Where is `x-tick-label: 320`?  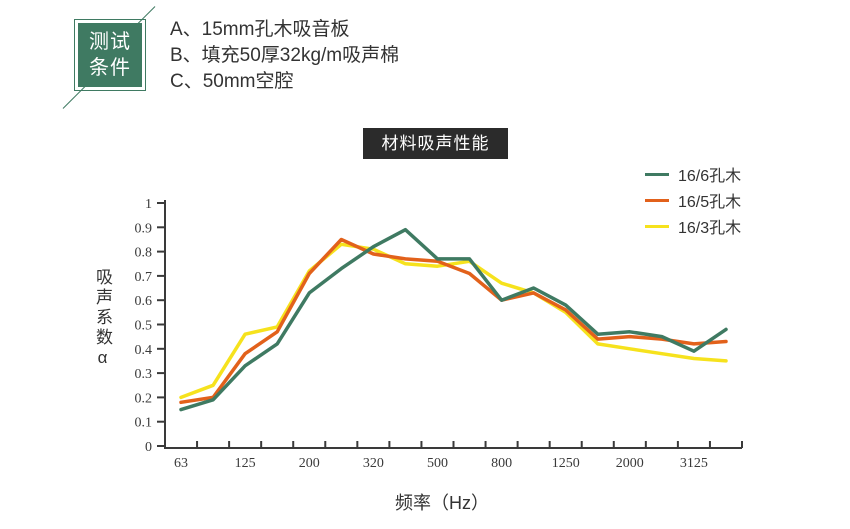
x-tick-label: 320 is located at coordinates (373, 463).